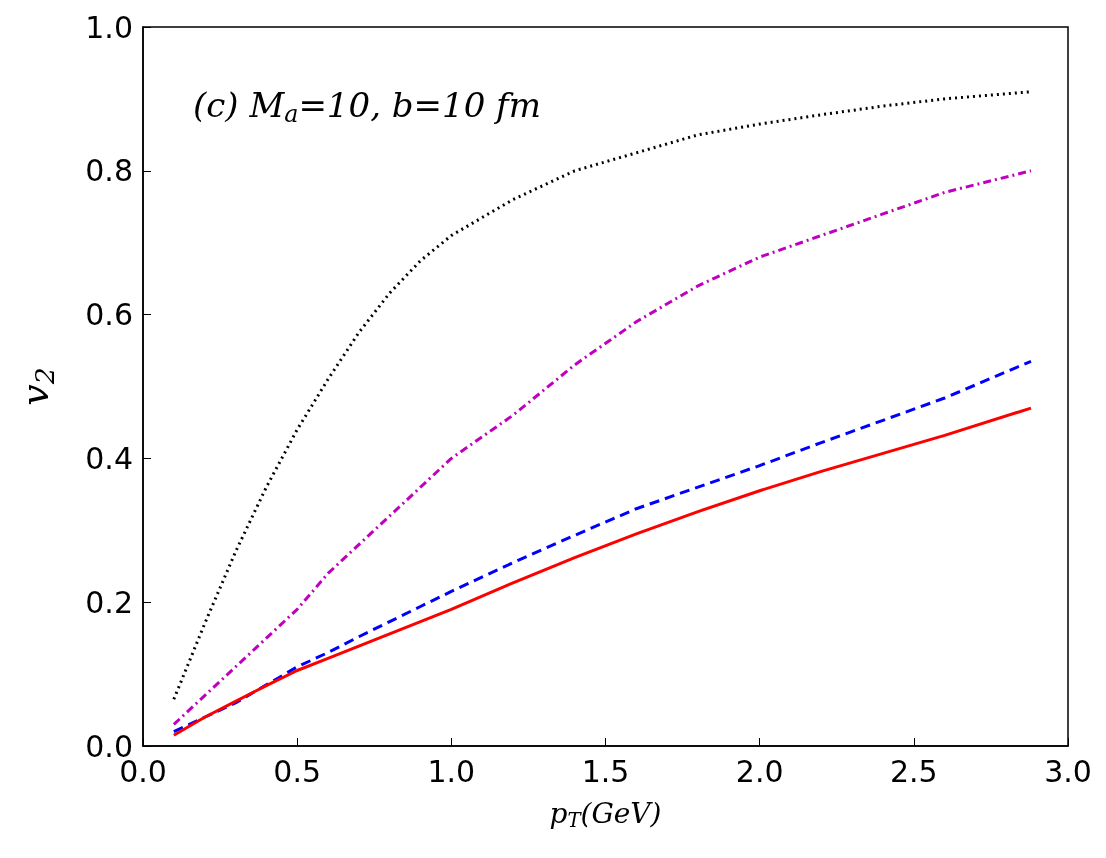 This screenshot has height=858, width=1106. I want to click on y-tick-label: 0.2, so click(109, 602).